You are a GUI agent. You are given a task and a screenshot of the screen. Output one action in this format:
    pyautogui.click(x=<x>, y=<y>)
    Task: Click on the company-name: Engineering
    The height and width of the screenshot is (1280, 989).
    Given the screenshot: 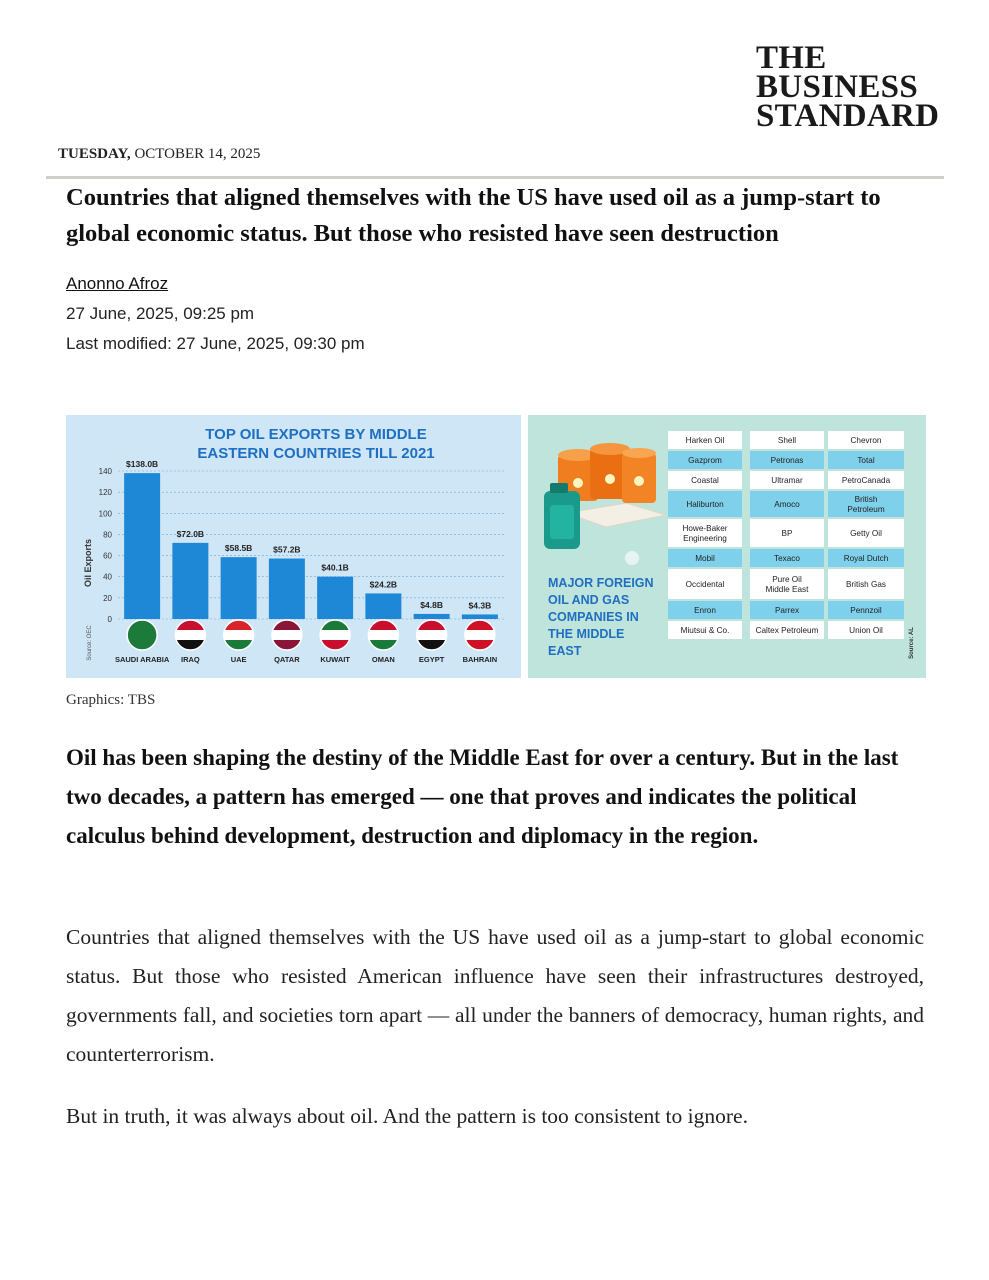 What is the action you would take?
    pyautogui.click(x=705, y=538)
    